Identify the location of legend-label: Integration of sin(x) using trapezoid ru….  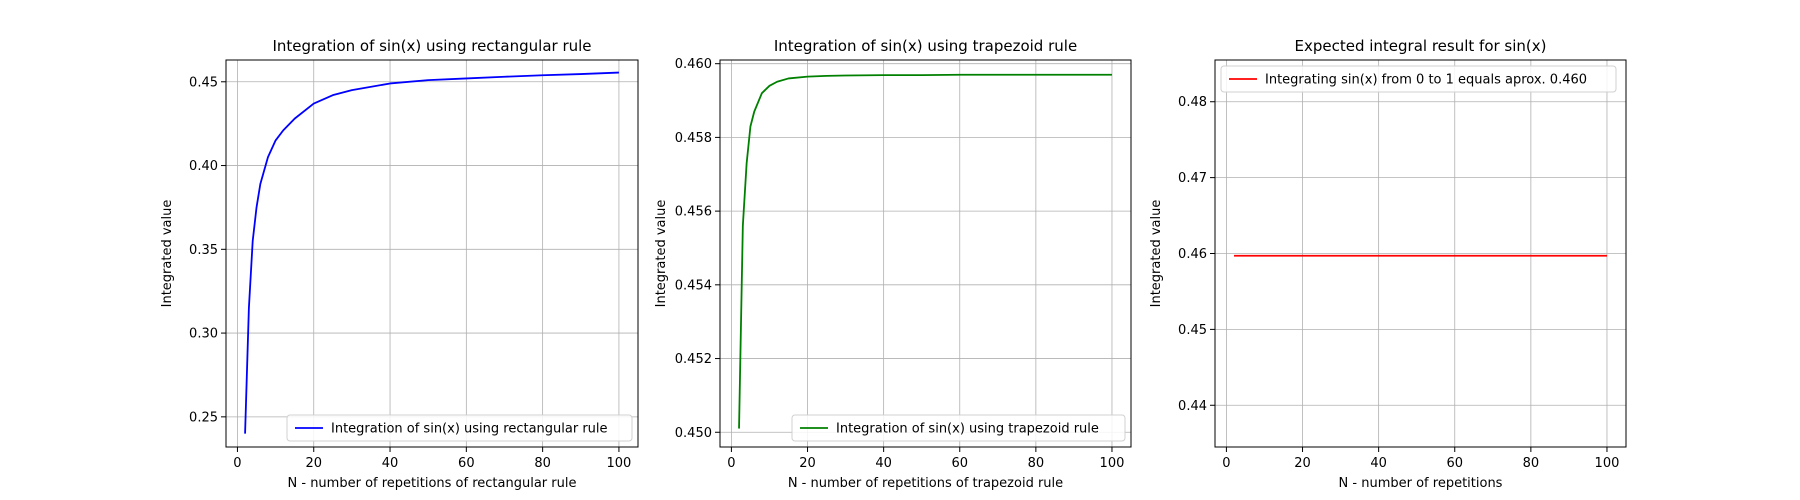
(967, 429).